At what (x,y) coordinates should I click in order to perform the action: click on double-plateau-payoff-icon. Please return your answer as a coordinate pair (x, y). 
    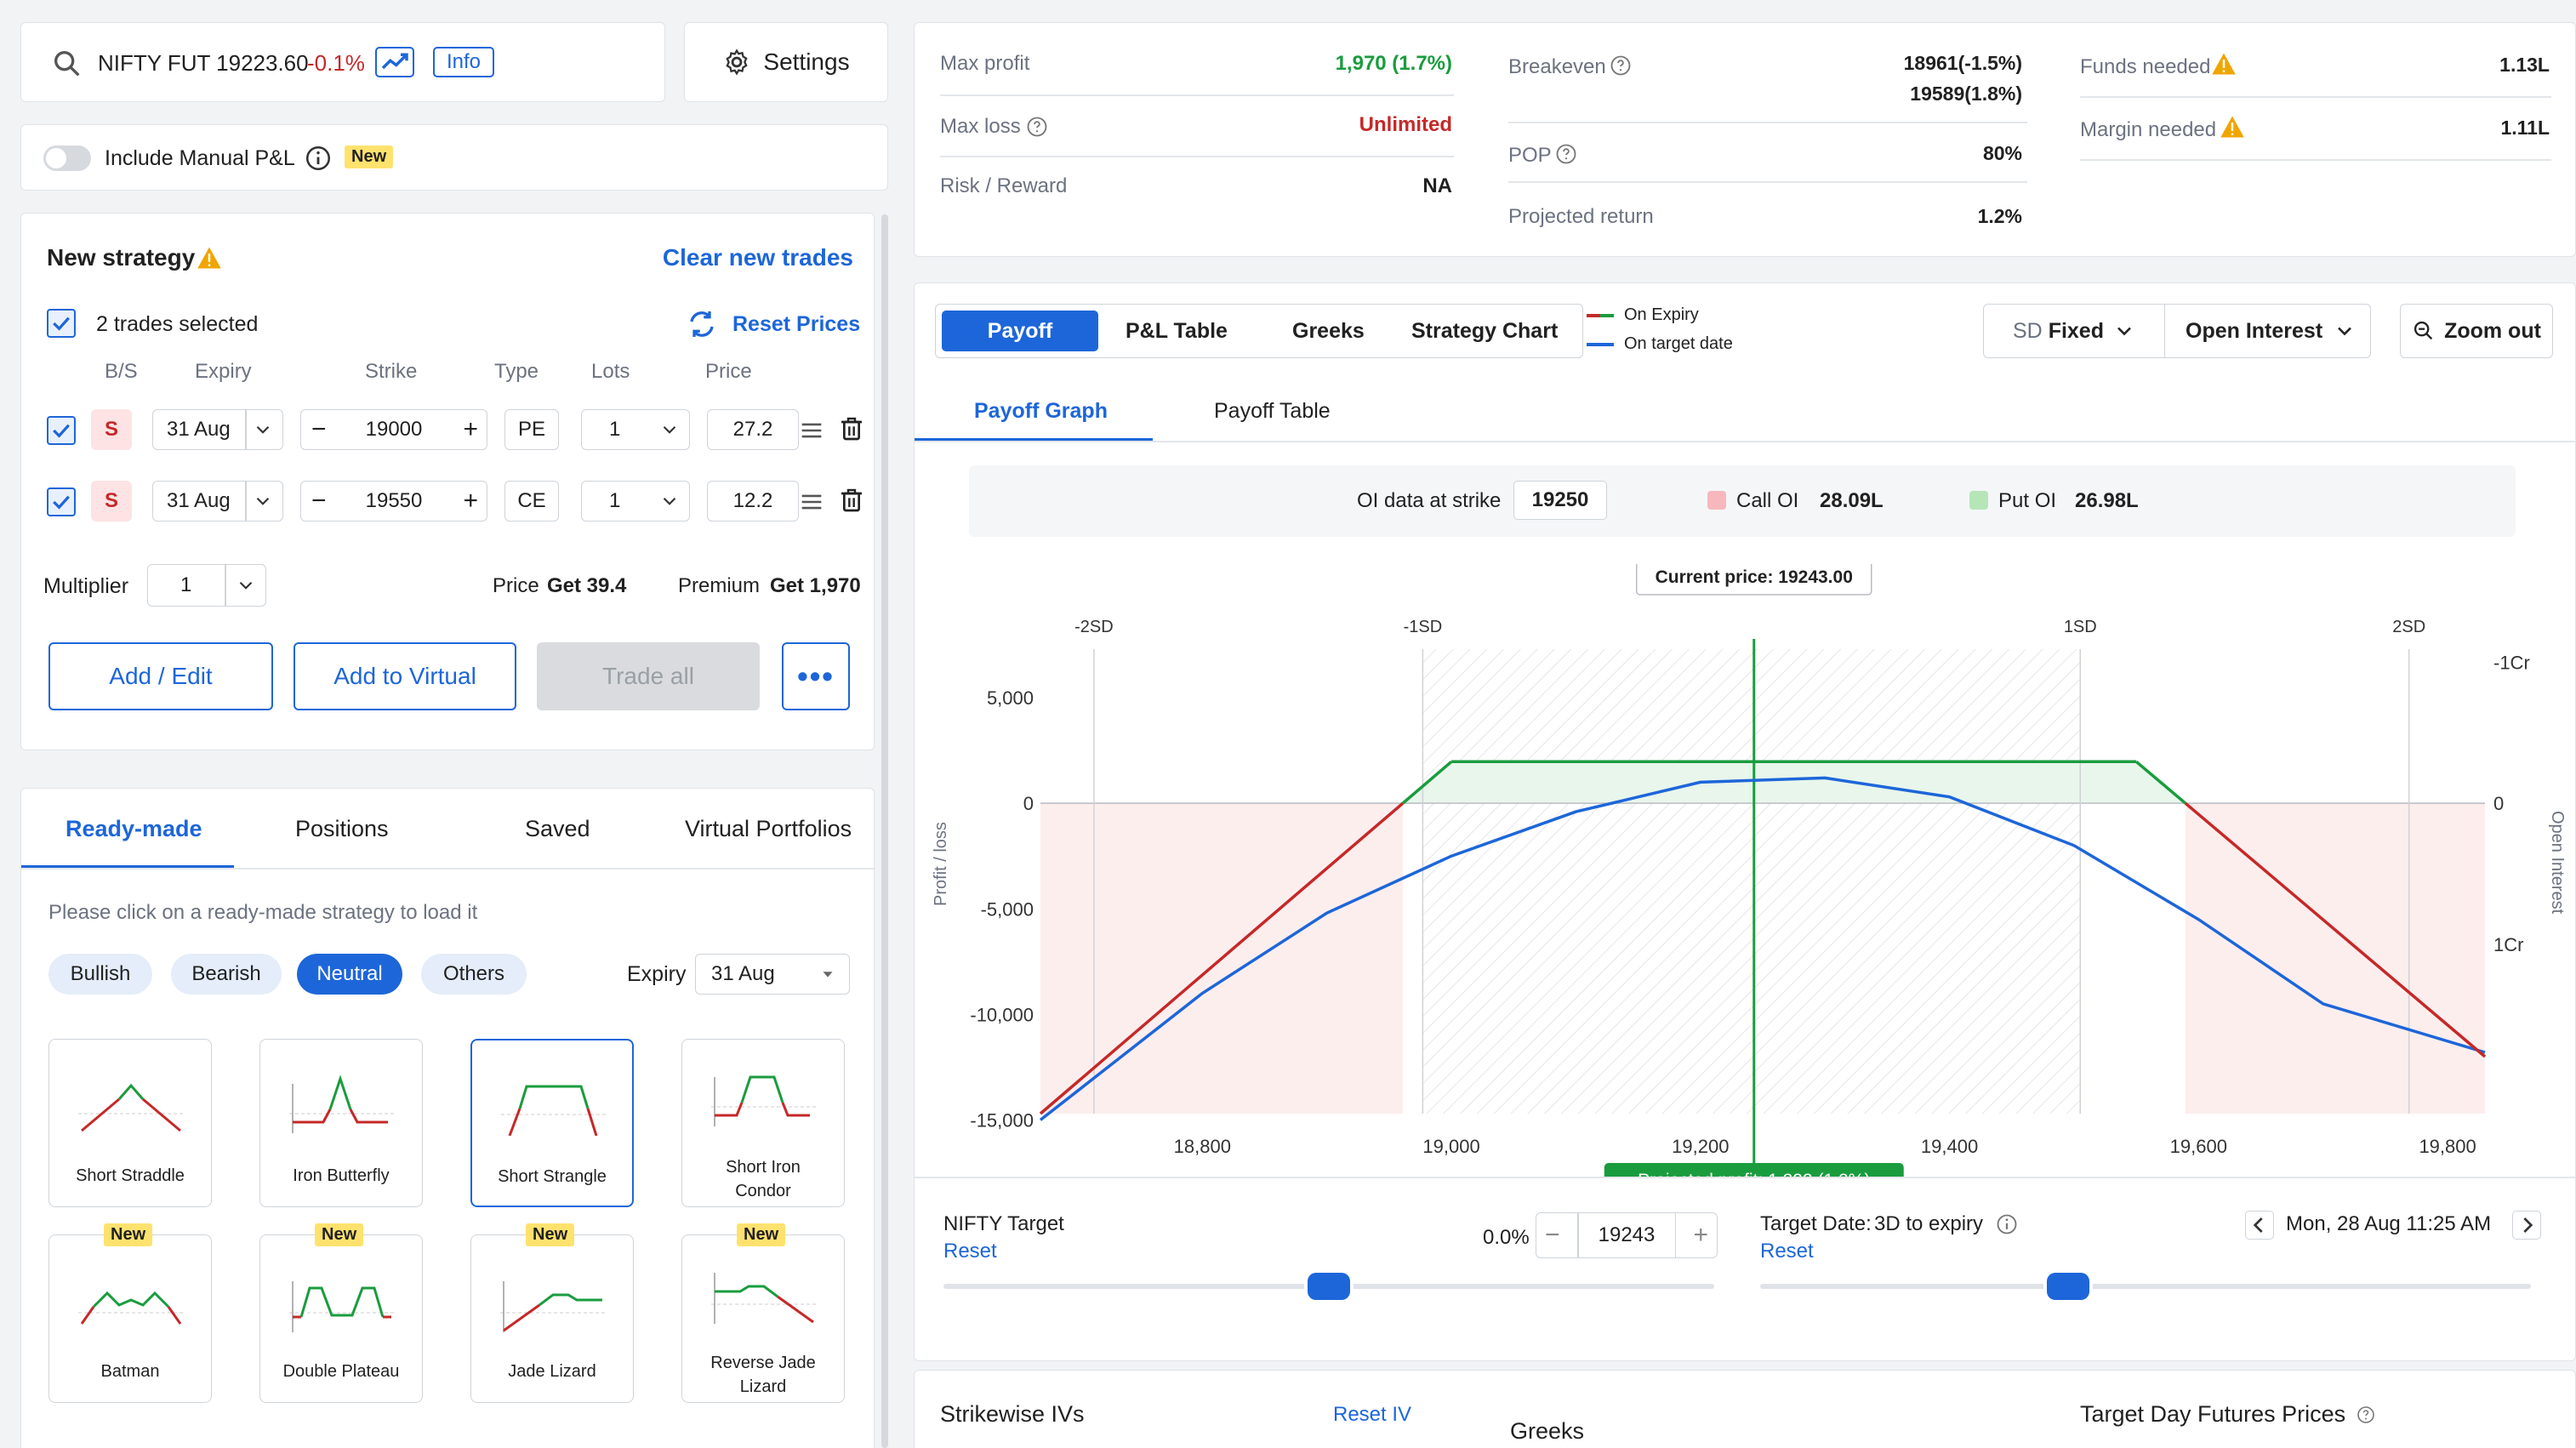
    Looking at the image, I should click on (342, 1306).